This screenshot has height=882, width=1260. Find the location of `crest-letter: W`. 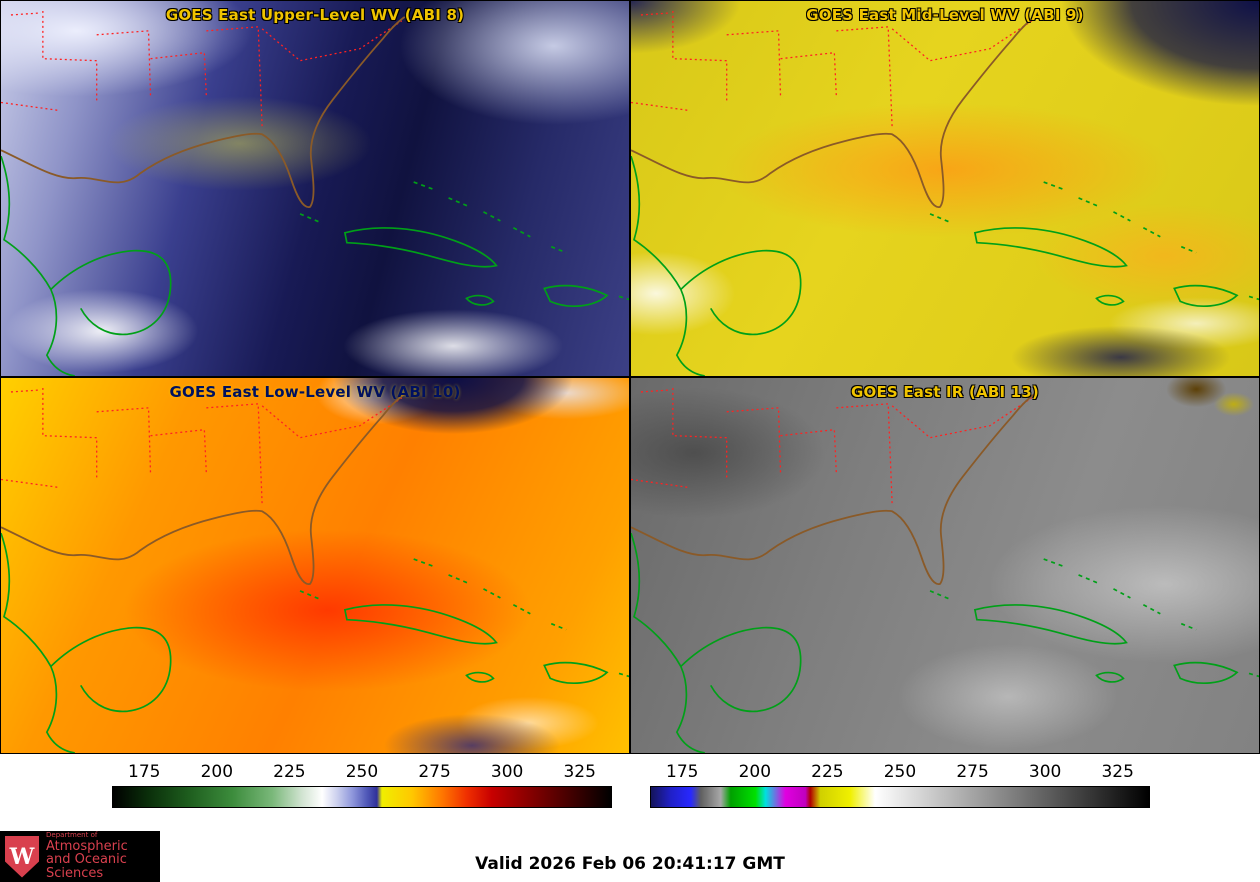

crest-letter: W is located at coordinates (22, 856).